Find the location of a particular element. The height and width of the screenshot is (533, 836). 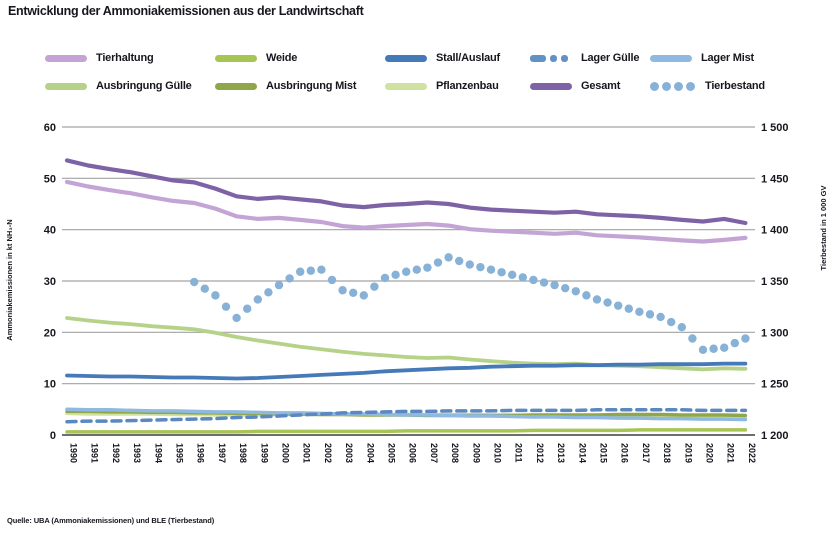

y-left-tick: 50 is located at coordinates (50, 179).